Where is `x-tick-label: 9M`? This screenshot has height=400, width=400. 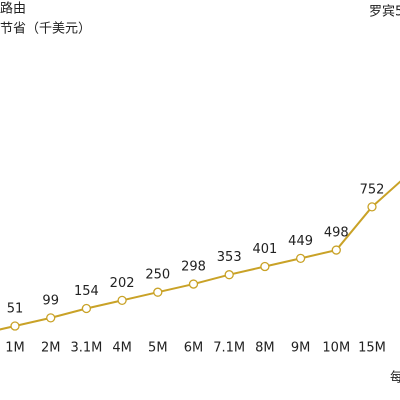
x-tick-label: 9M is located at coordinates (301, 348).